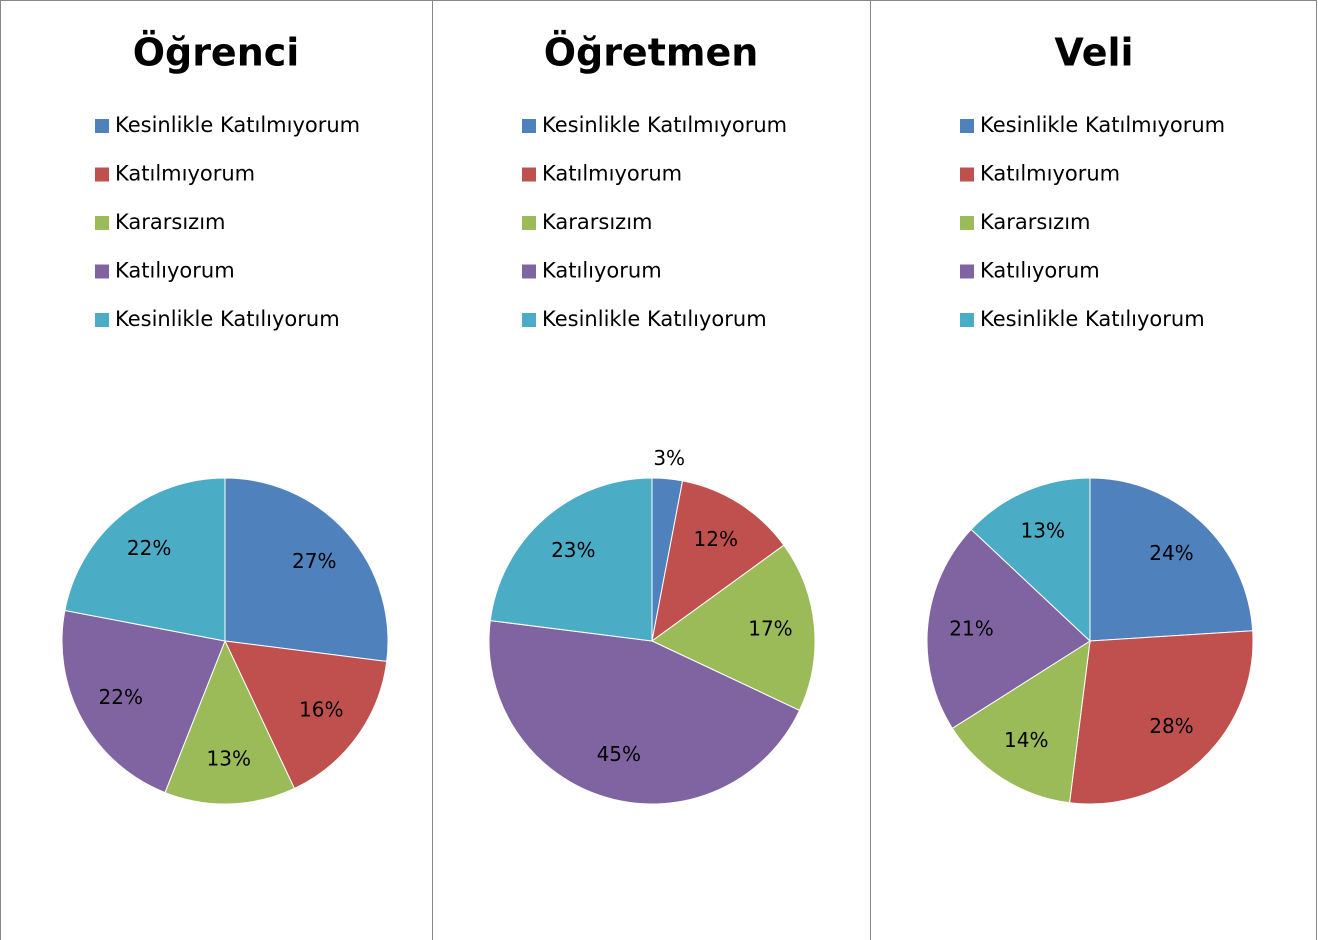 This screenshot has height=940, width=1318. Describe the element at coordinates (216, 53) in the screenshot. I see `chart-title: Öğrenci` at that location.